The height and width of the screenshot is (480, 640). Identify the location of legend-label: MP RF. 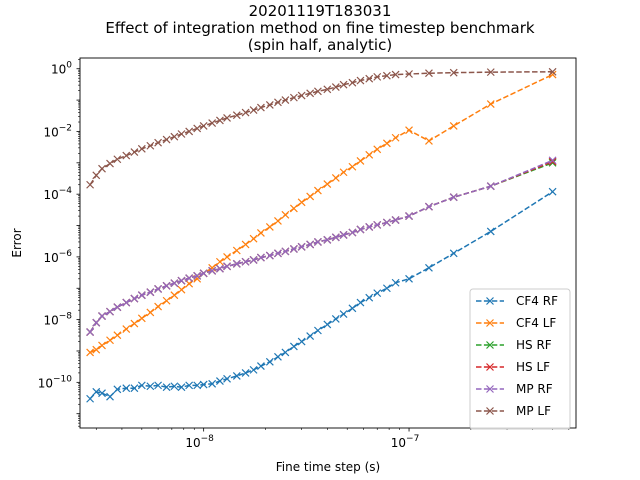
(534, 389).